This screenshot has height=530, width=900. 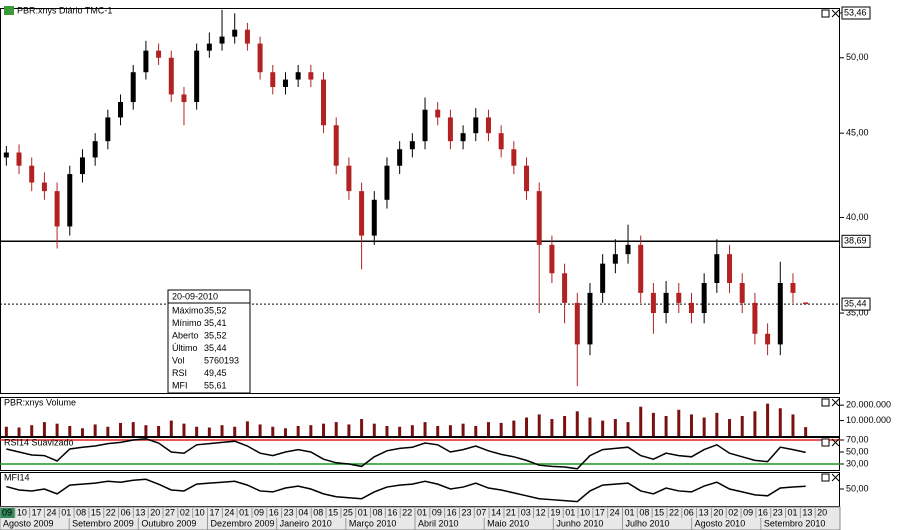 What do you see at coordinates (215, 323) in the screenshot?
I see `info-value: 35,41` at bounding box center [215, 323].